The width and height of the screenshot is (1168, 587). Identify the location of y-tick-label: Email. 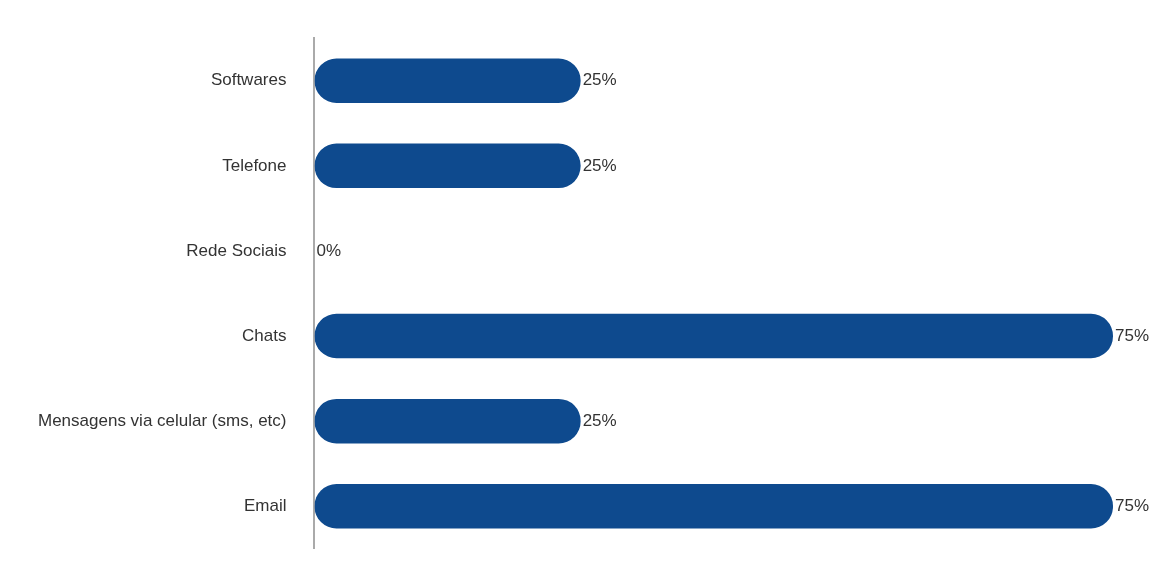
(265, 505).